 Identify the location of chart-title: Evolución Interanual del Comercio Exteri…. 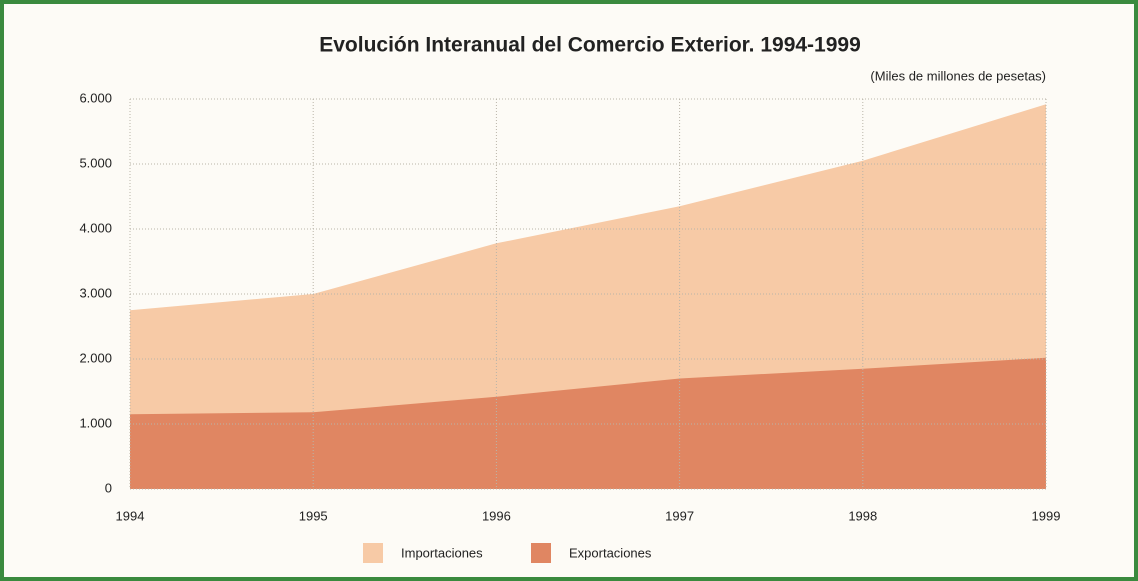
(590, 45).